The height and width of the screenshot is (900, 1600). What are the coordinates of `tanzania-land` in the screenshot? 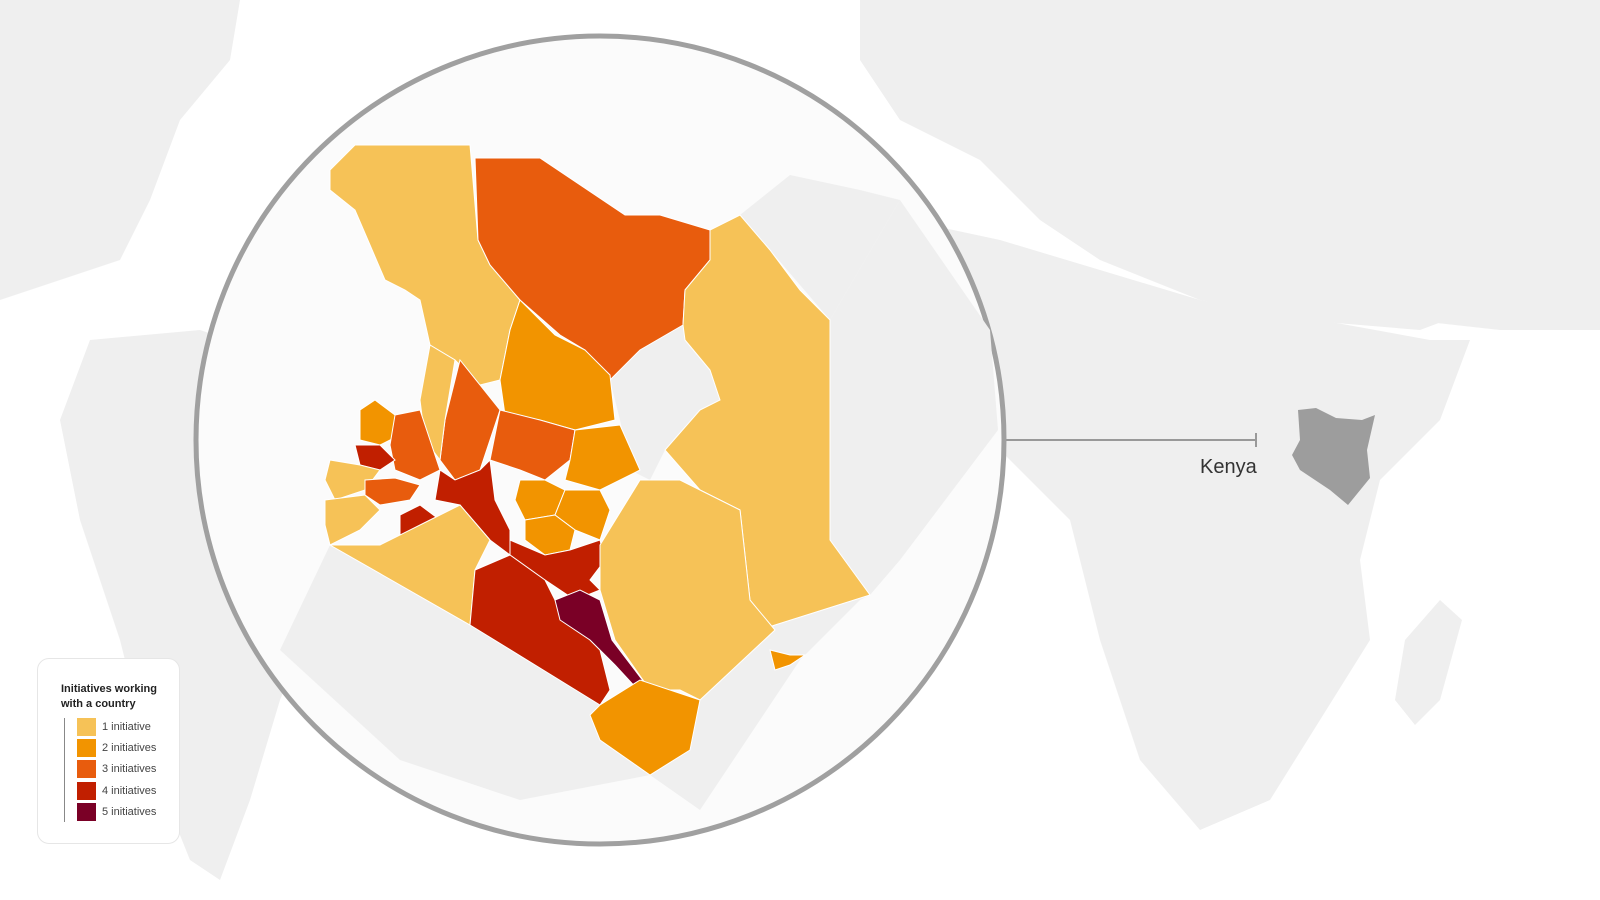 It's located at (575, 677).